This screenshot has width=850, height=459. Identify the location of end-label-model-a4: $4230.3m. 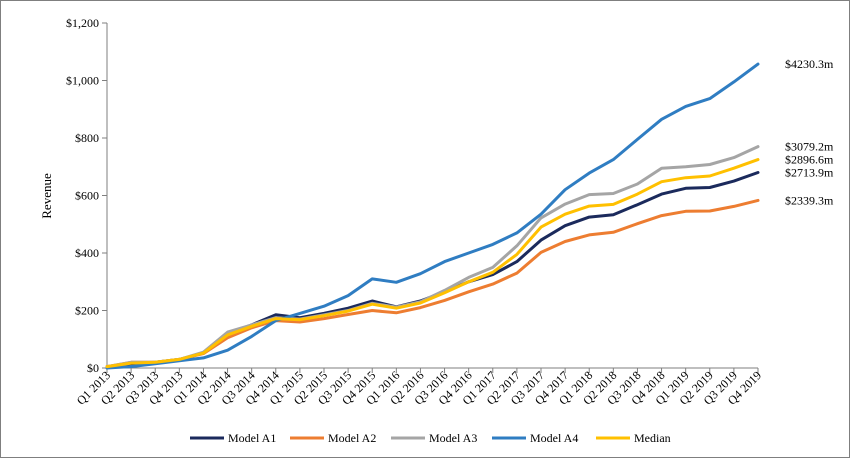
(809, 64).